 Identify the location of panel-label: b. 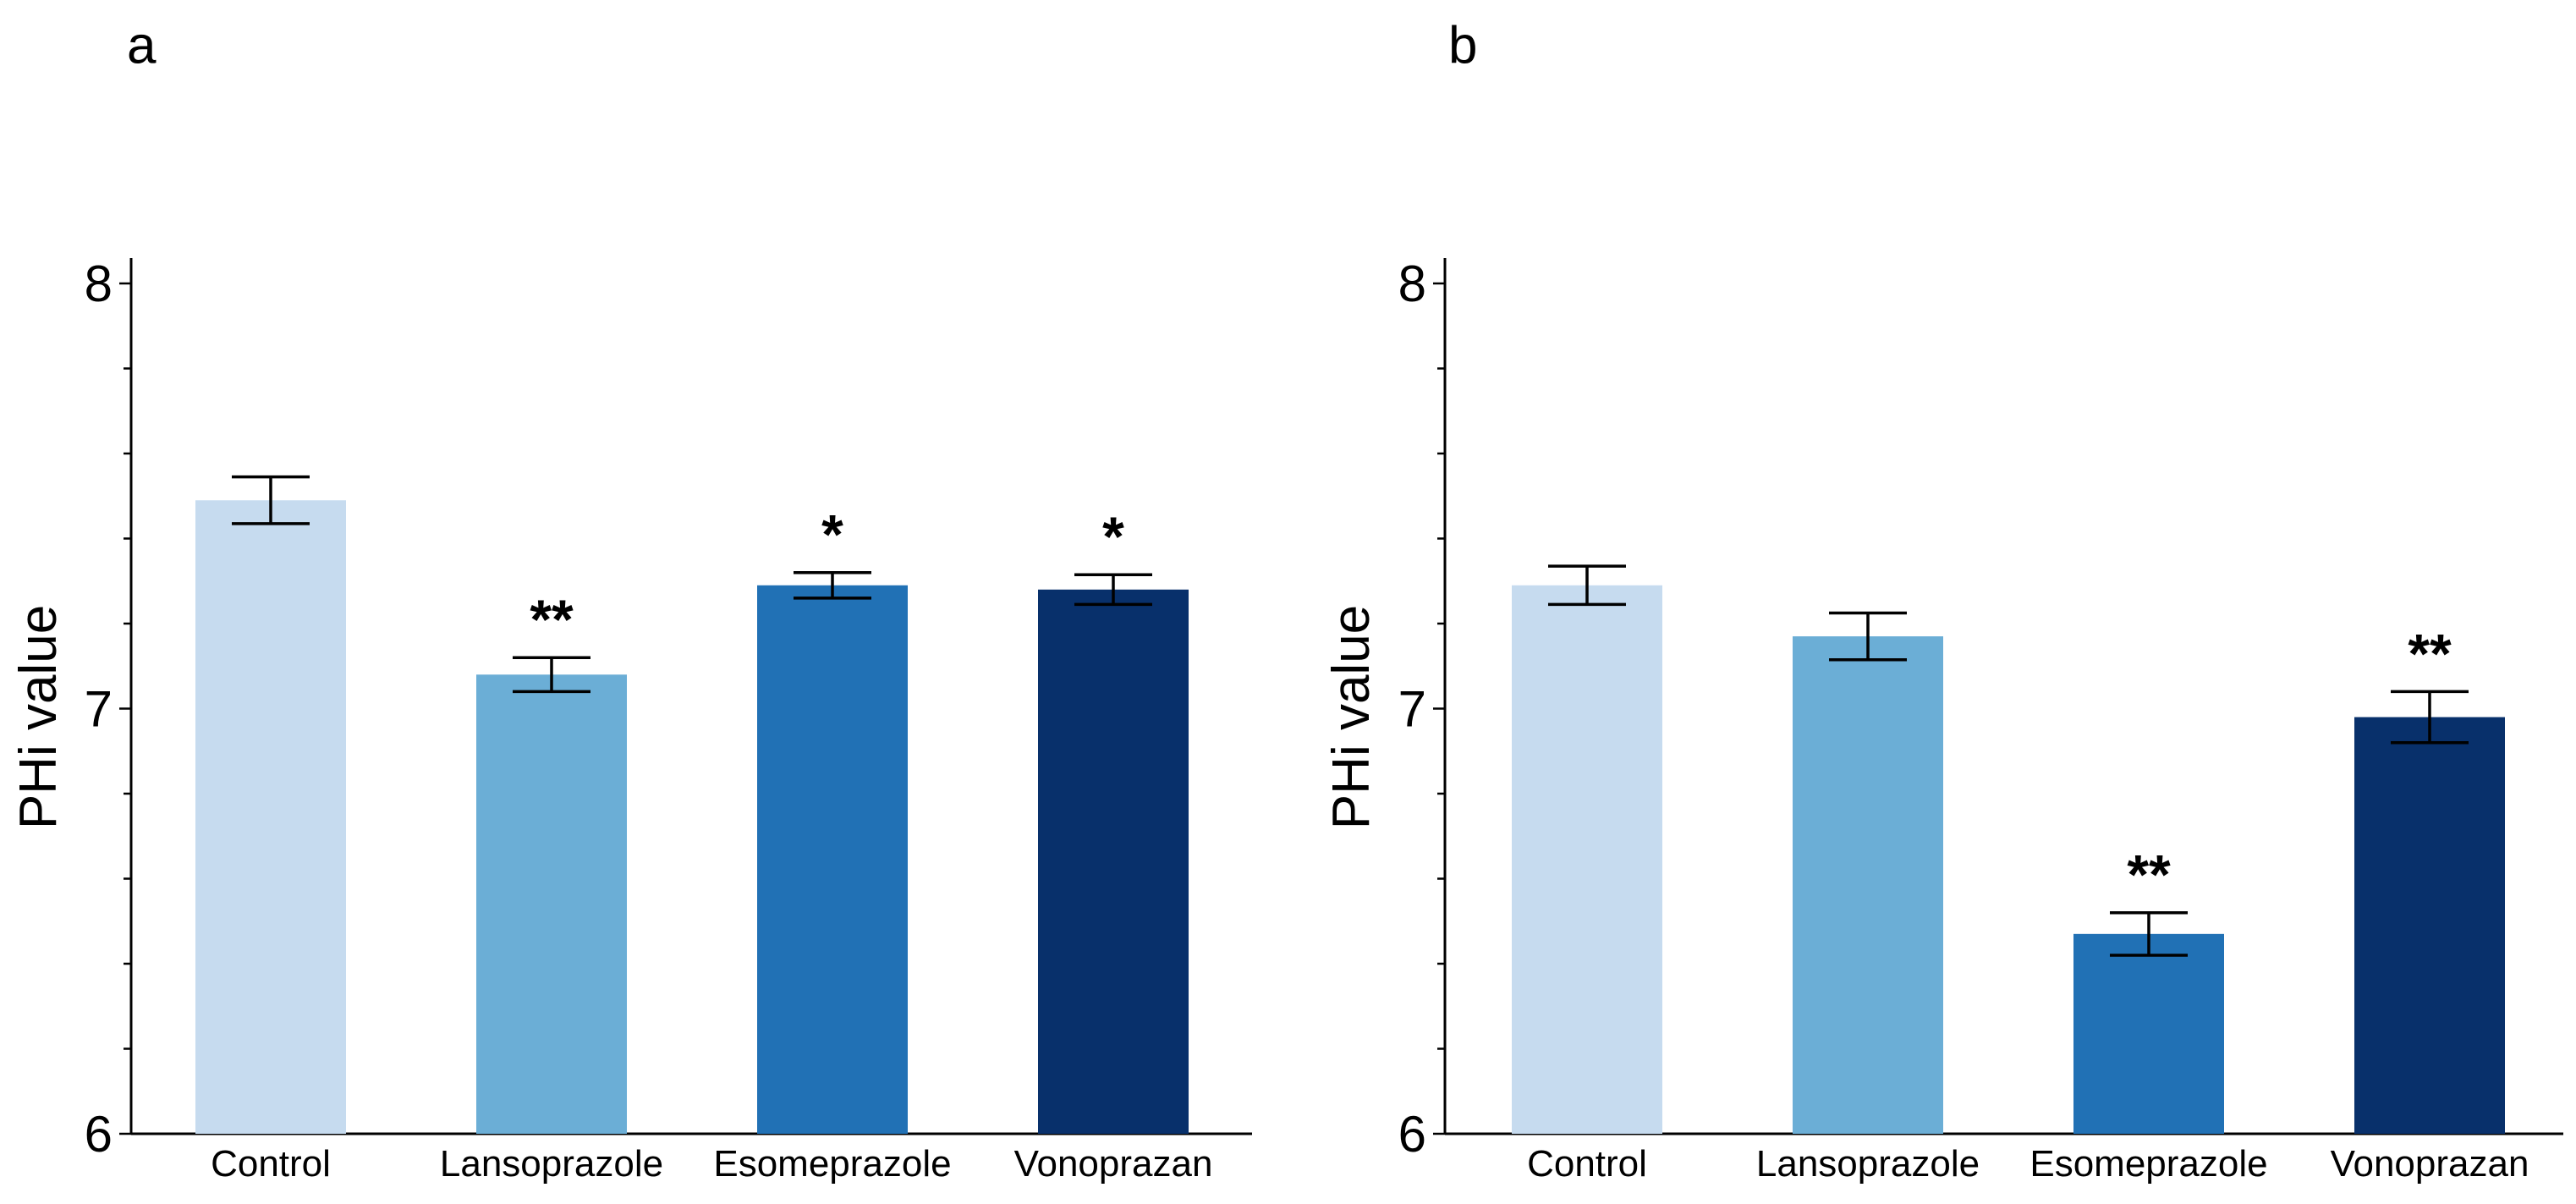
(1462, 45).